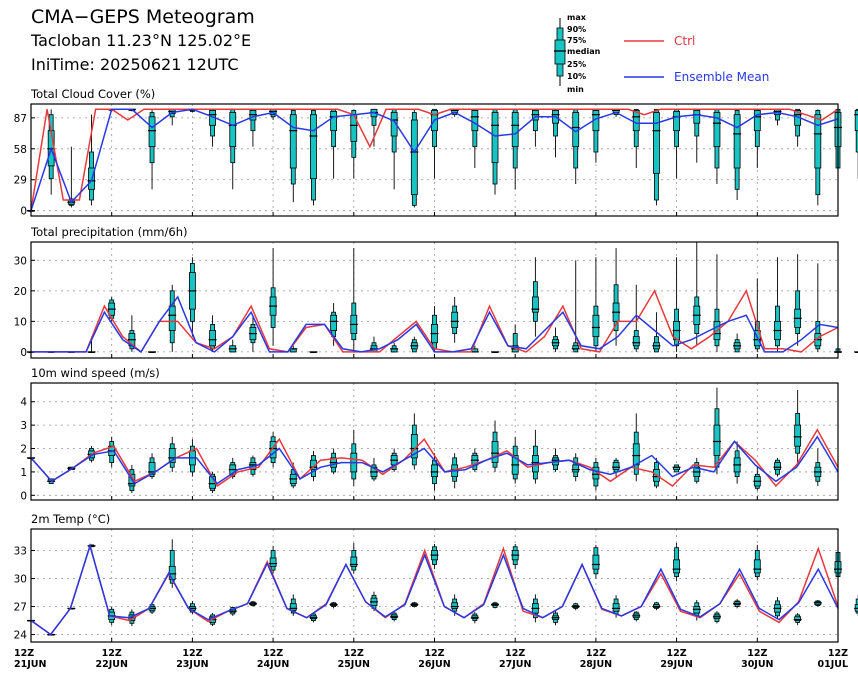 The width and height of the screenshot is (858, 680). Describe the element at coordinates (23, 450) in the screenshot. I see `y-tick-label: 2` at that location.